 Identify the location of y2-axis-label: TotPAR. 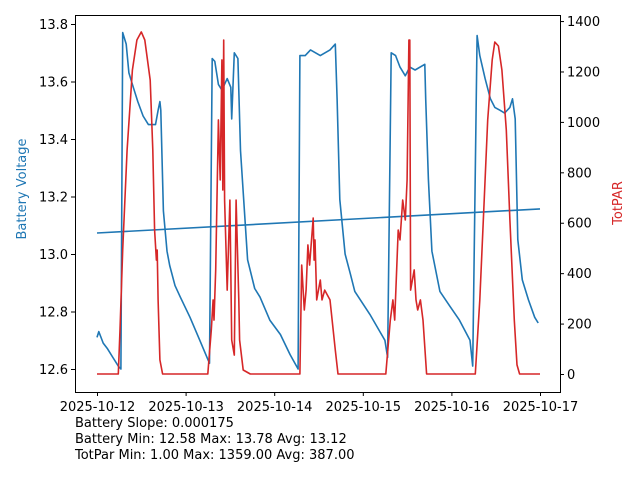
(618, 203).